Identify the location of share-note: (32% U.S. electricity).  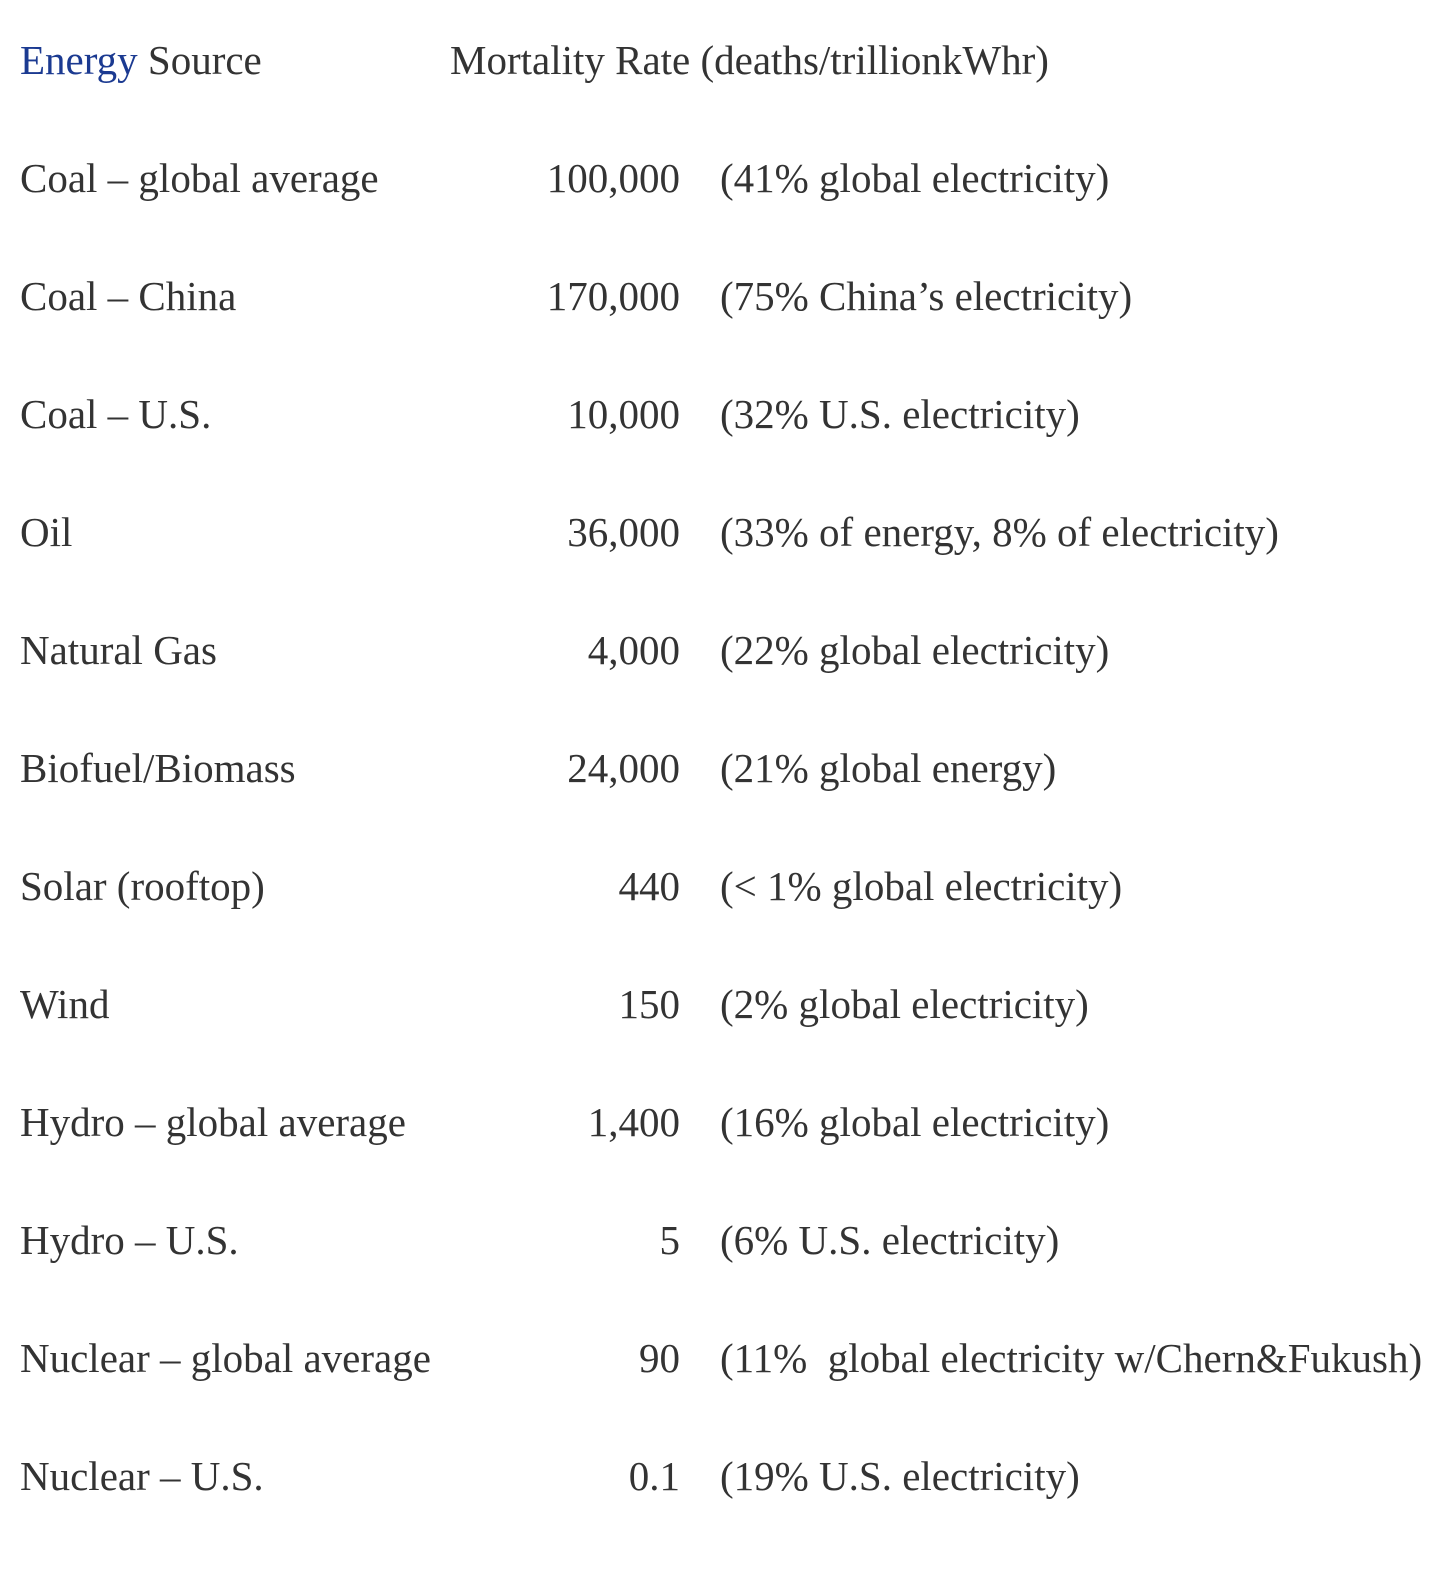
(900, 414).